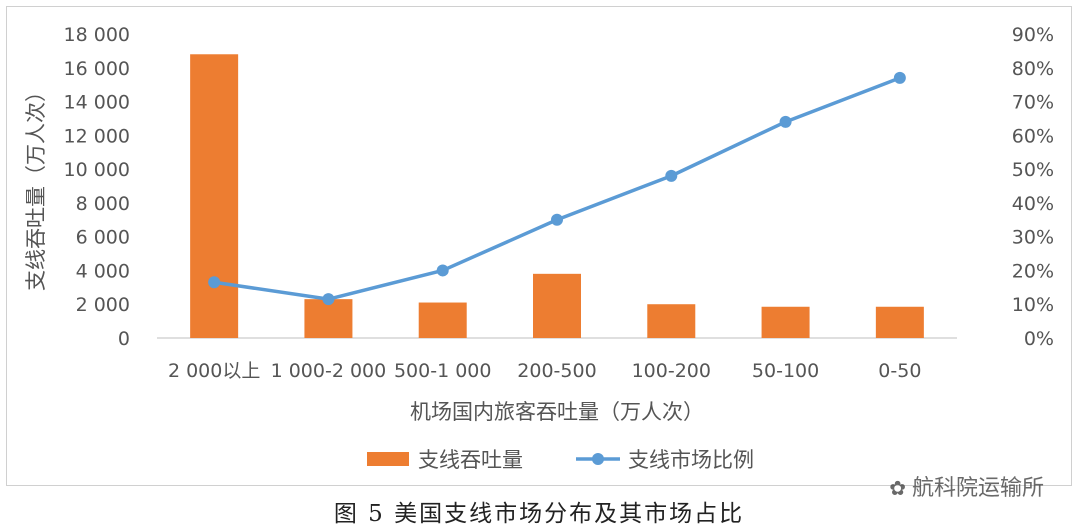 The height and width of the screenshot is (531, 1078). Describe the element at coordinates (1033, 170) in the screenshot. I see `y-right-tick-label: 50%` at that location.